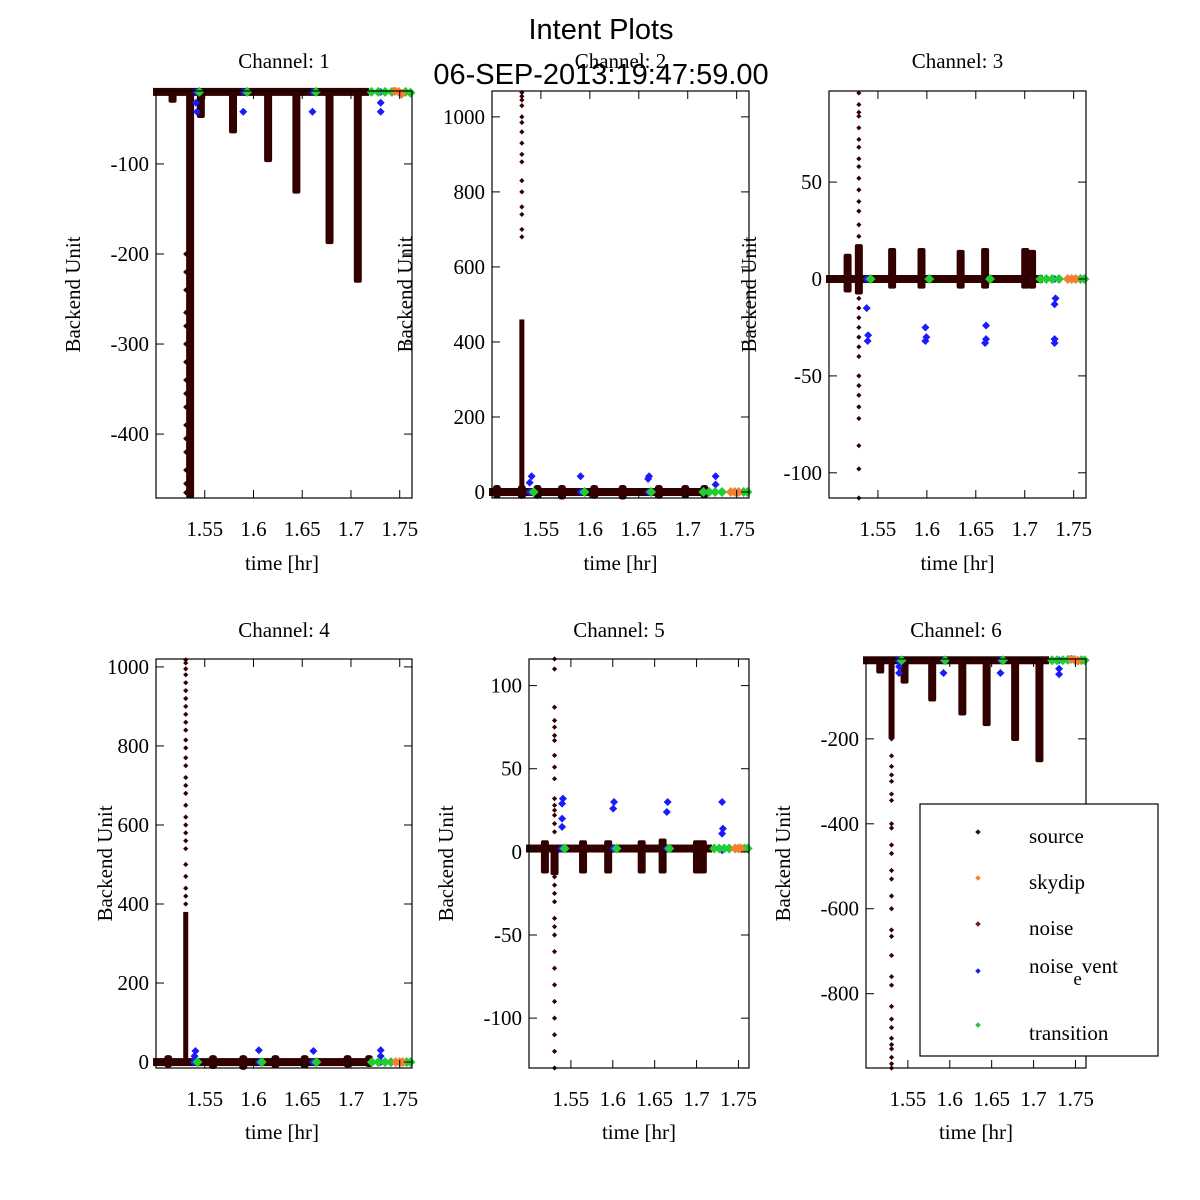 This screenshot has height=1200, width=1200. What do you see at coordinates (130, 434) in the screenshot?
I see `y-tick-label: -400` at bounding box center [130, 434].